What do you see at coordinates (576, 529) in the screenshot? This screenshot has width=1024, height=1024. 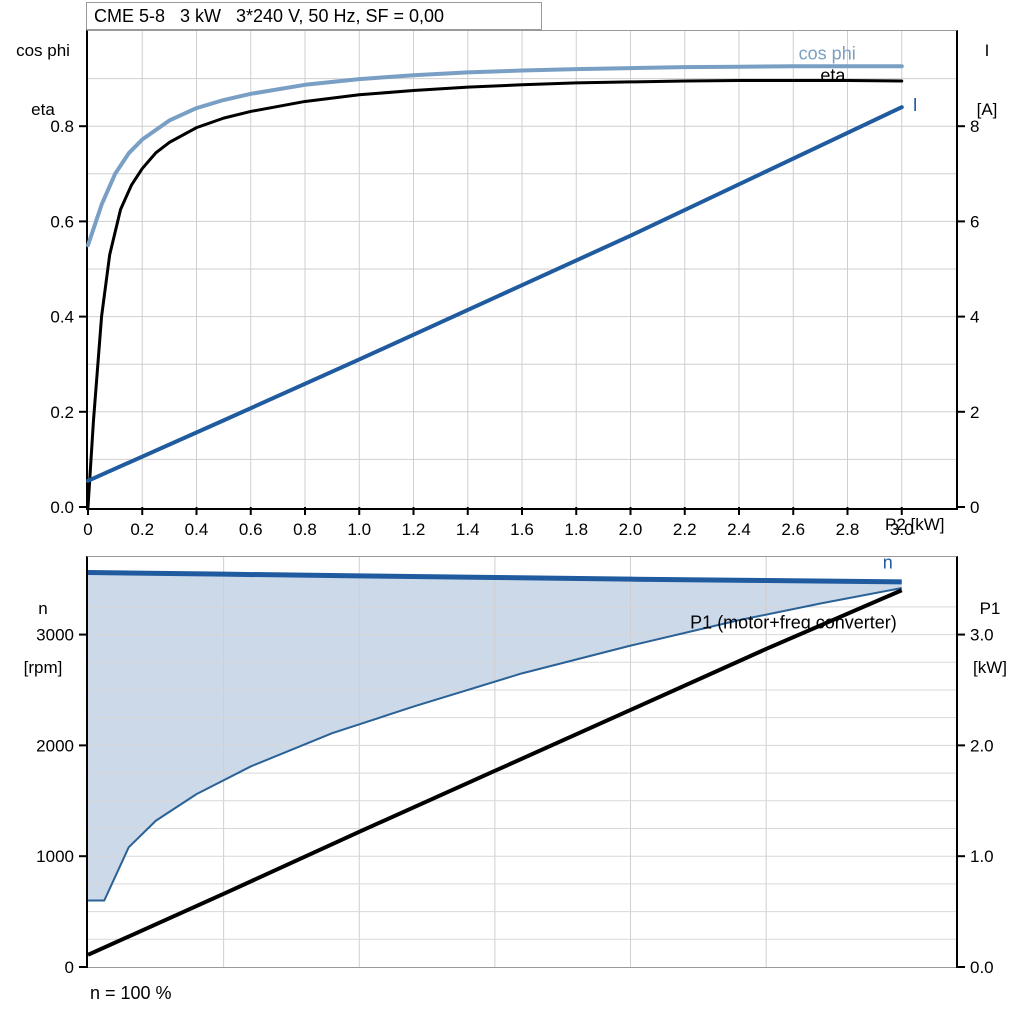 I see `xtick-top: 1.8` at bounding box center [576, 529].